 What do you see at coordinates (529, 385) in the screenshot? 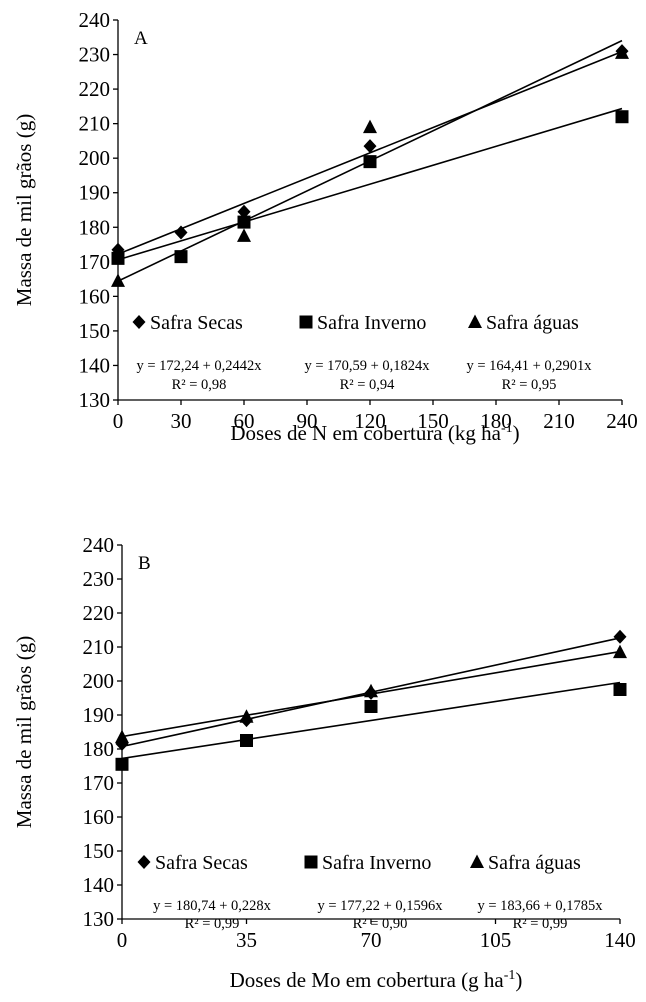
I see `trend-r-squared: R² = 0,95` at bounding box center [529, 385].